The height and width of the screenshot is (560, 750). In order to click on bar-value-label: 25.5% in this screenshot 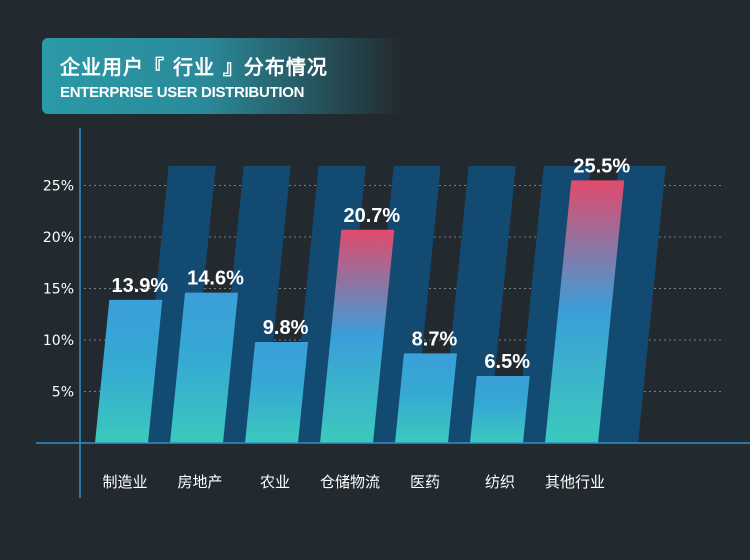, I will do `click(601, 166)`.